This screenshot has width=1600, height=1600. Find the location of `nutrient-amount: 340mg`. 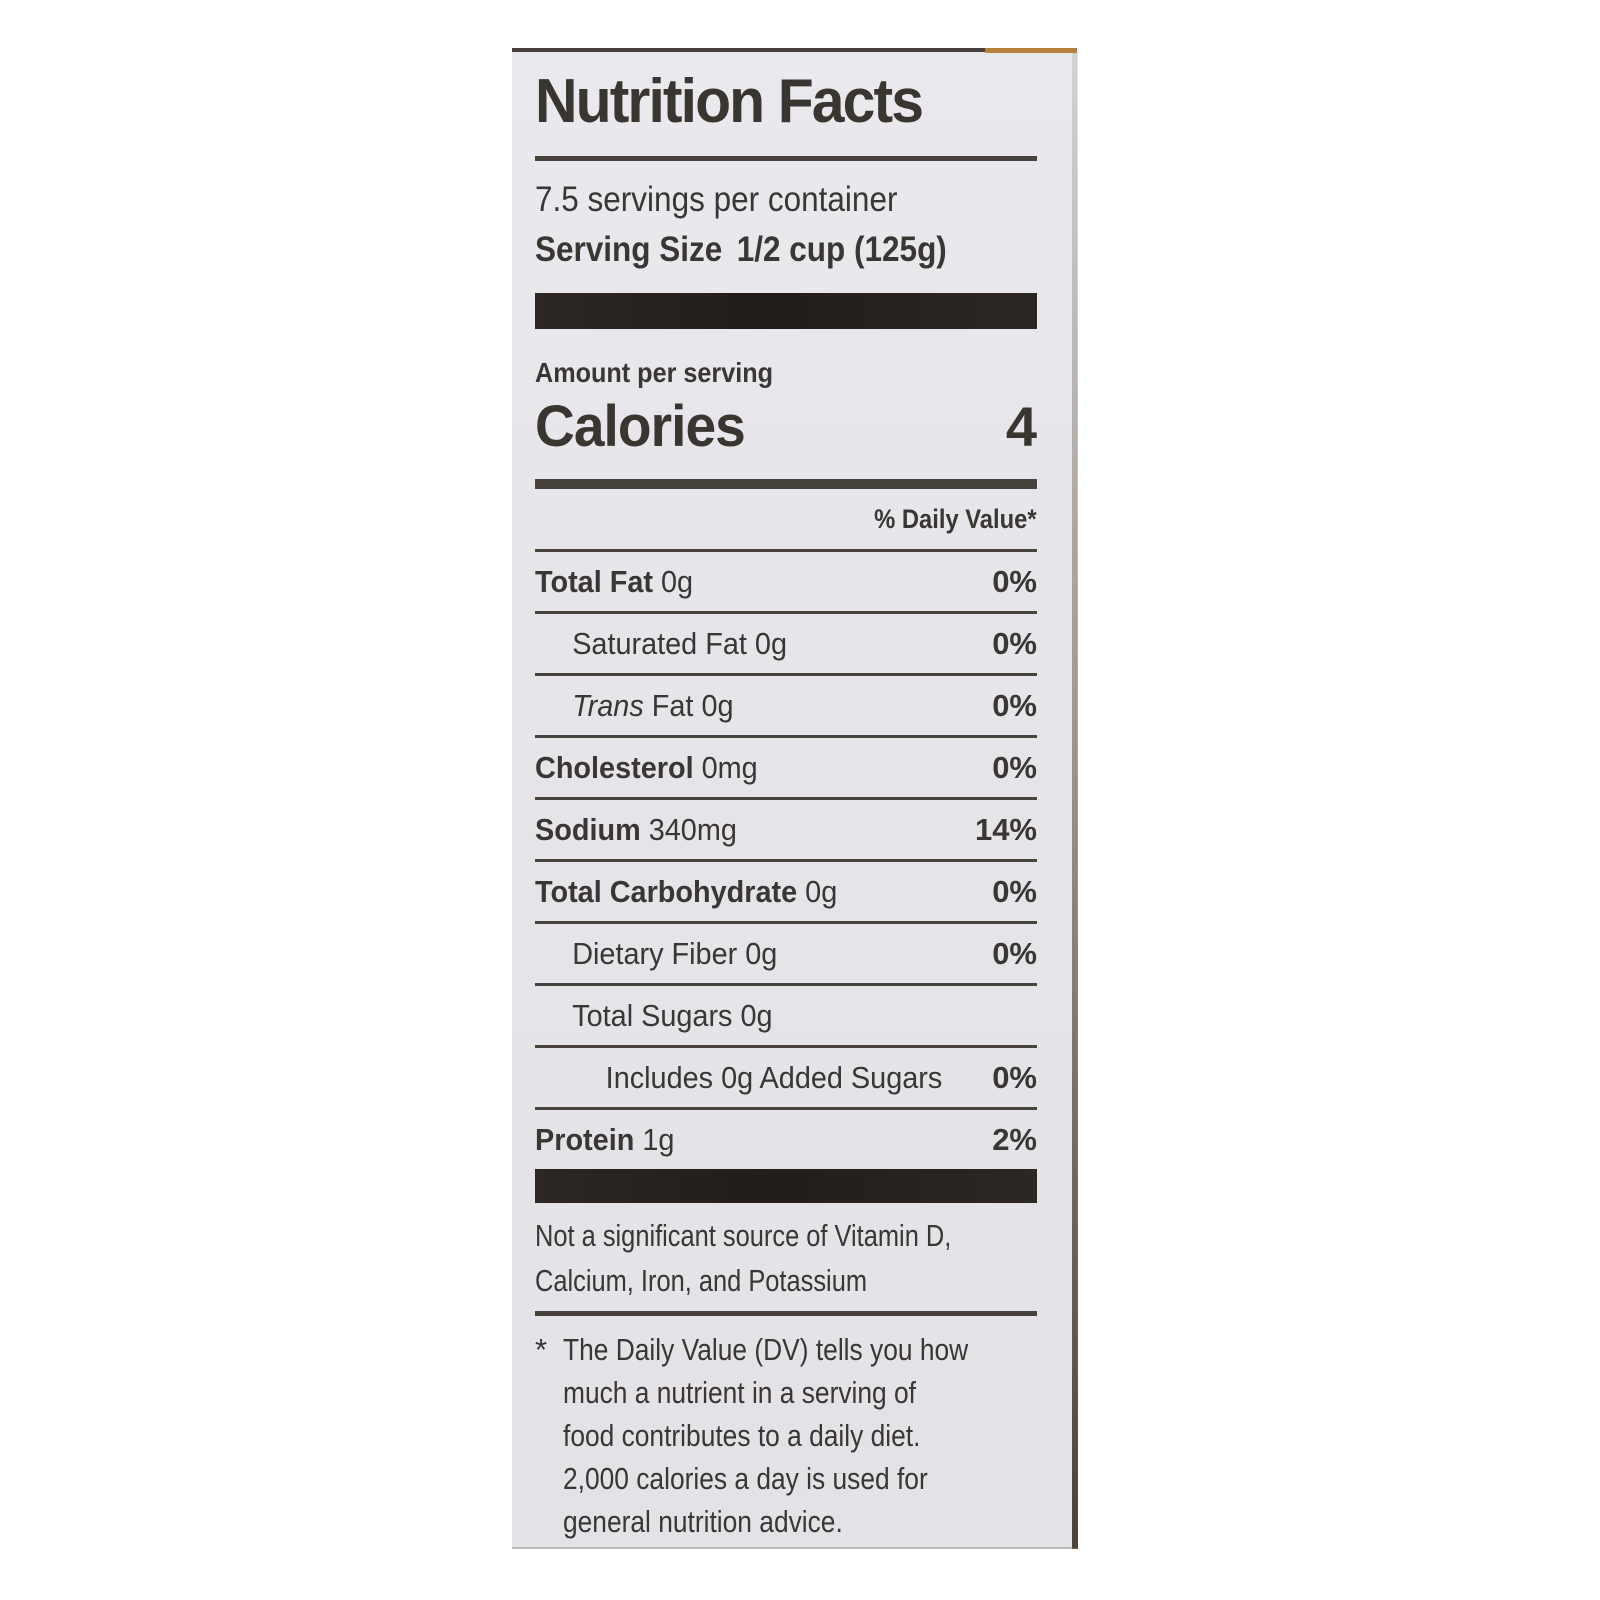

nutrient-amount: 340mg is located at coordinates (688, 829).